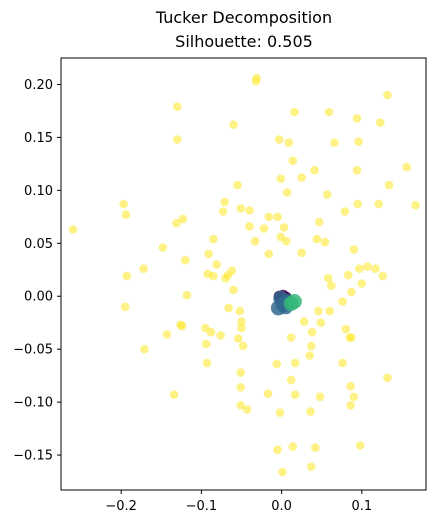 Image resolution: width=440 pixels, height=530 pixels. What do you see at coordinates (243, 17) in the screenshot?
I see `chart-title: Tucker Decomposition` at bounding box center [243, 17].